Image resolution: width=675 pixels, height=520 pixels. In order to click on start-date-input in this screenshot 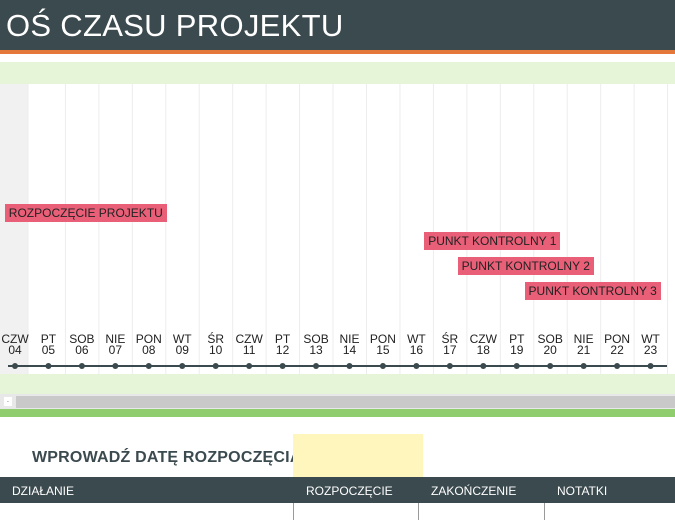, I will do `click(358, 456)`.